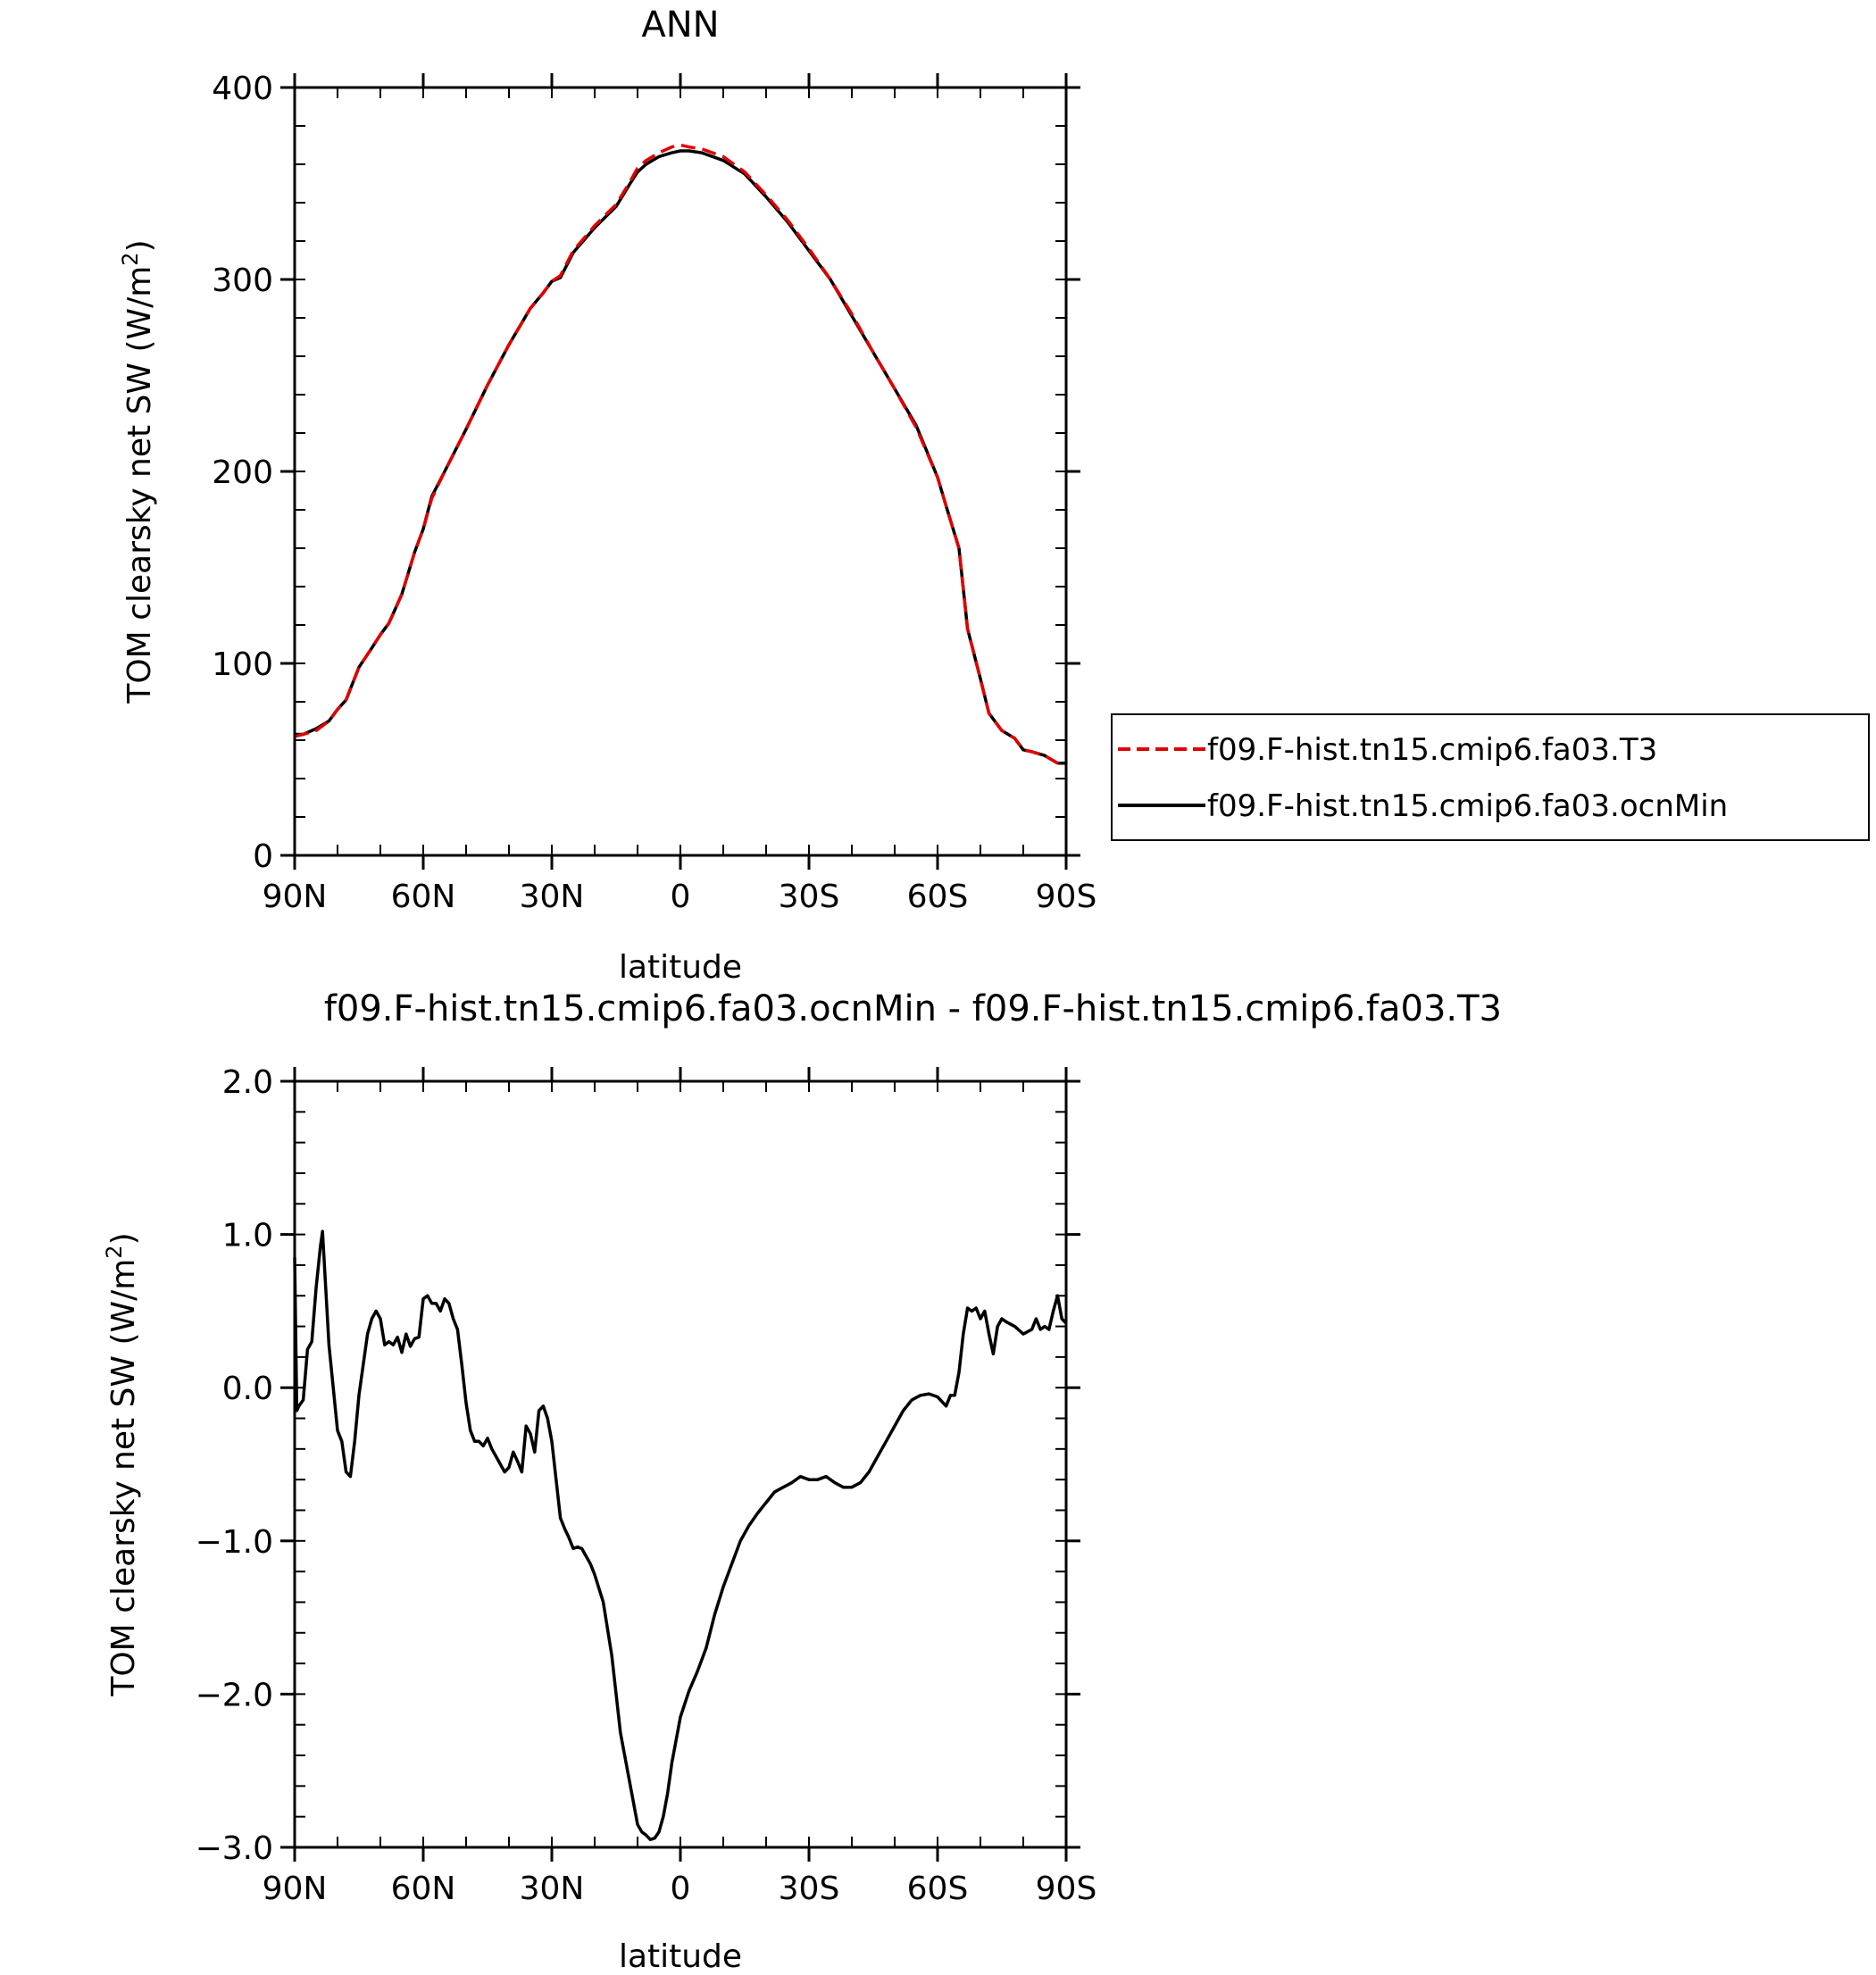 This screenshot has height=1975, width=1876. What do you see at coordinates (123, 1239) in the screenshot?
I see `bottom-y-axis-label-close: )` at bounding box center [123, 1239].